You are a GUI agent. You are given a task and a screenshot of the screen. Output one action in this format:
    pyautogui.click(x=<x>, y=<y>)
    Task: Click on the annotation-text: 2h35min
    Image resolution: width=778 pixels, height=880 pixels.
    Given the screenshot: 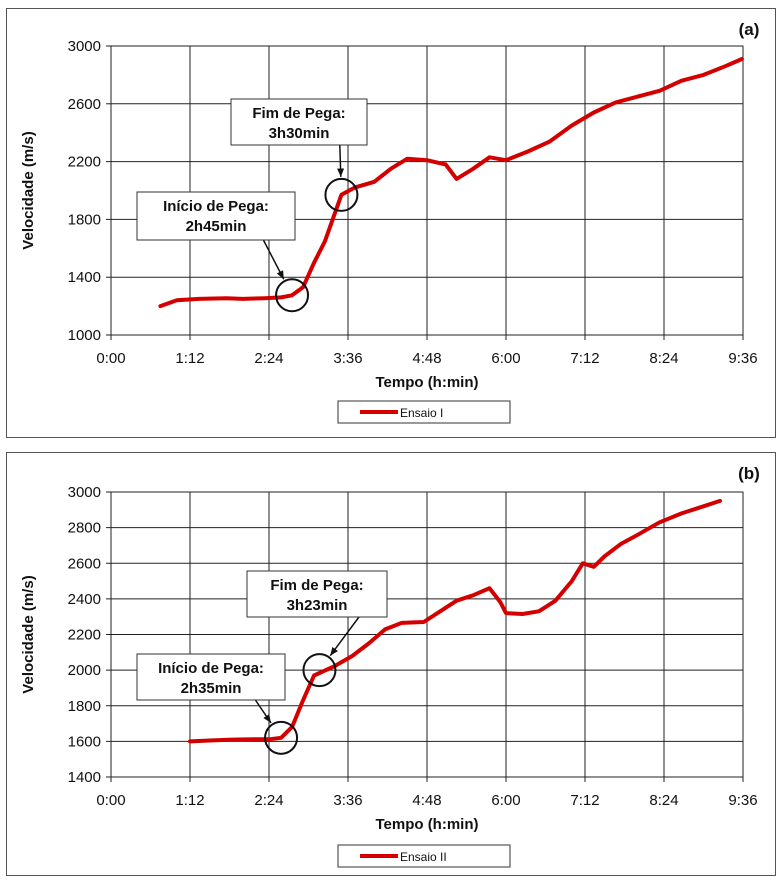 What is the action you would take?
    pyautogui.click(x=211, y=688)
    